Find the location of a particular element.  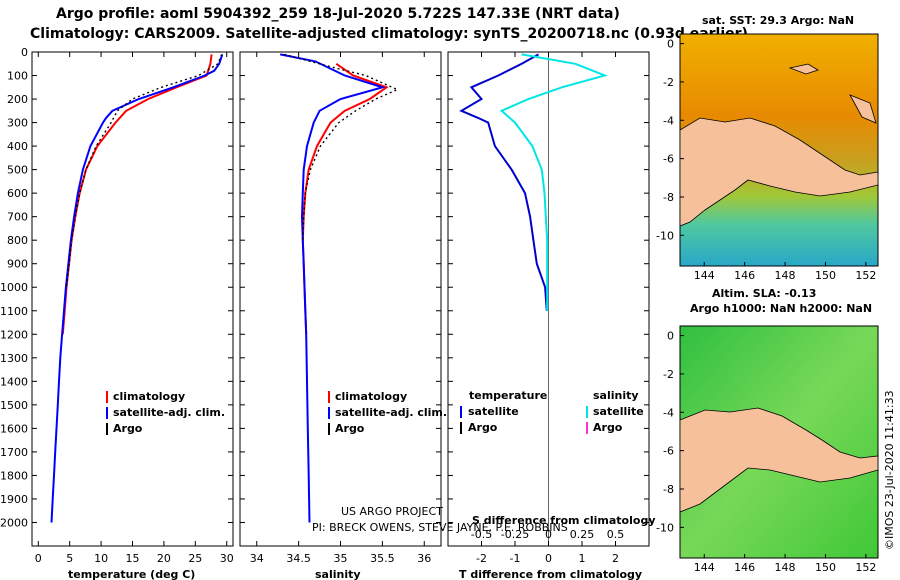

series-line-salinity-satellite is located at coordinates (553, 182).